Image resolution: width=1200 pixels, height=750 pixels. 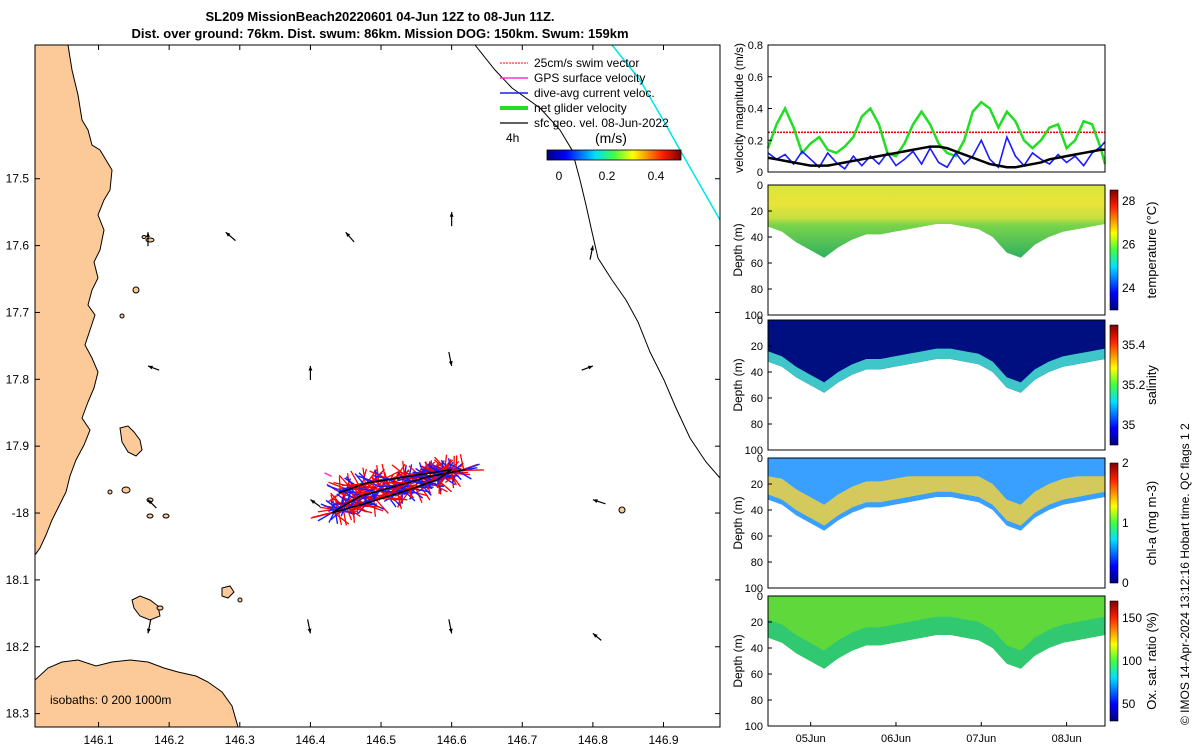 I want to click on temperature-colorbar-tick: 28, so click(x=1129, y=201).